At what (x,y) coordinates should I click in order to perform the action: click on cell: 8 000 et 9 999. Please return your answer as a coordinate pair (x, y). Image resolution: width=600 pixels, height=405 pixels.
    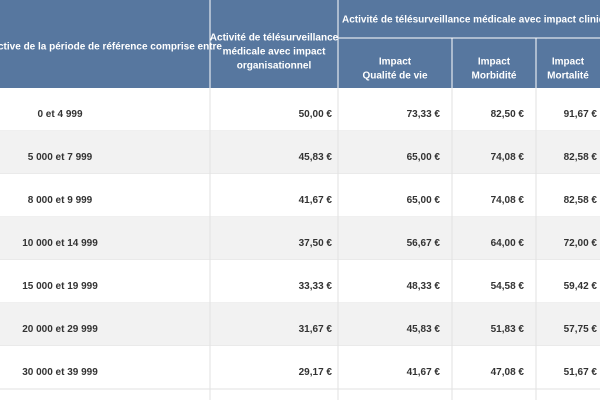
    Looking at the image, I should click on (60, 200).